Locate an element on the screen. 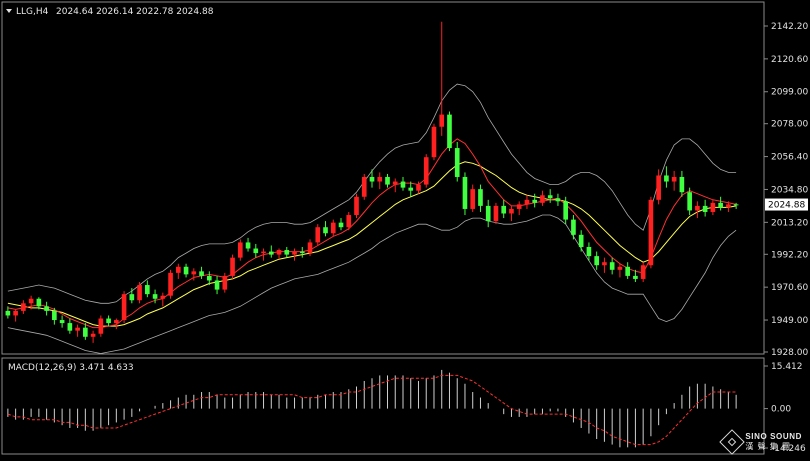  ohlc-values: 2024.64 2026.14 2022.78 2024.88 is located at coordinates (135, 12).